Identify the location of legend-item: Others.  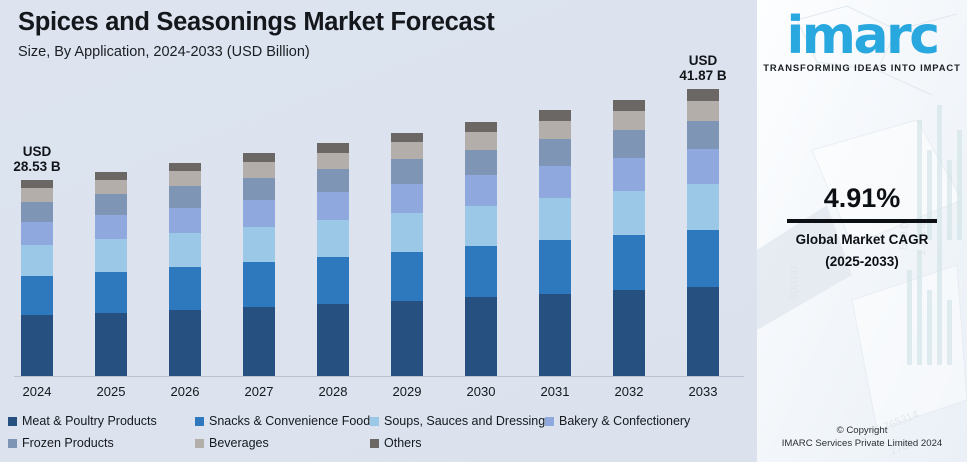
(396, 443).